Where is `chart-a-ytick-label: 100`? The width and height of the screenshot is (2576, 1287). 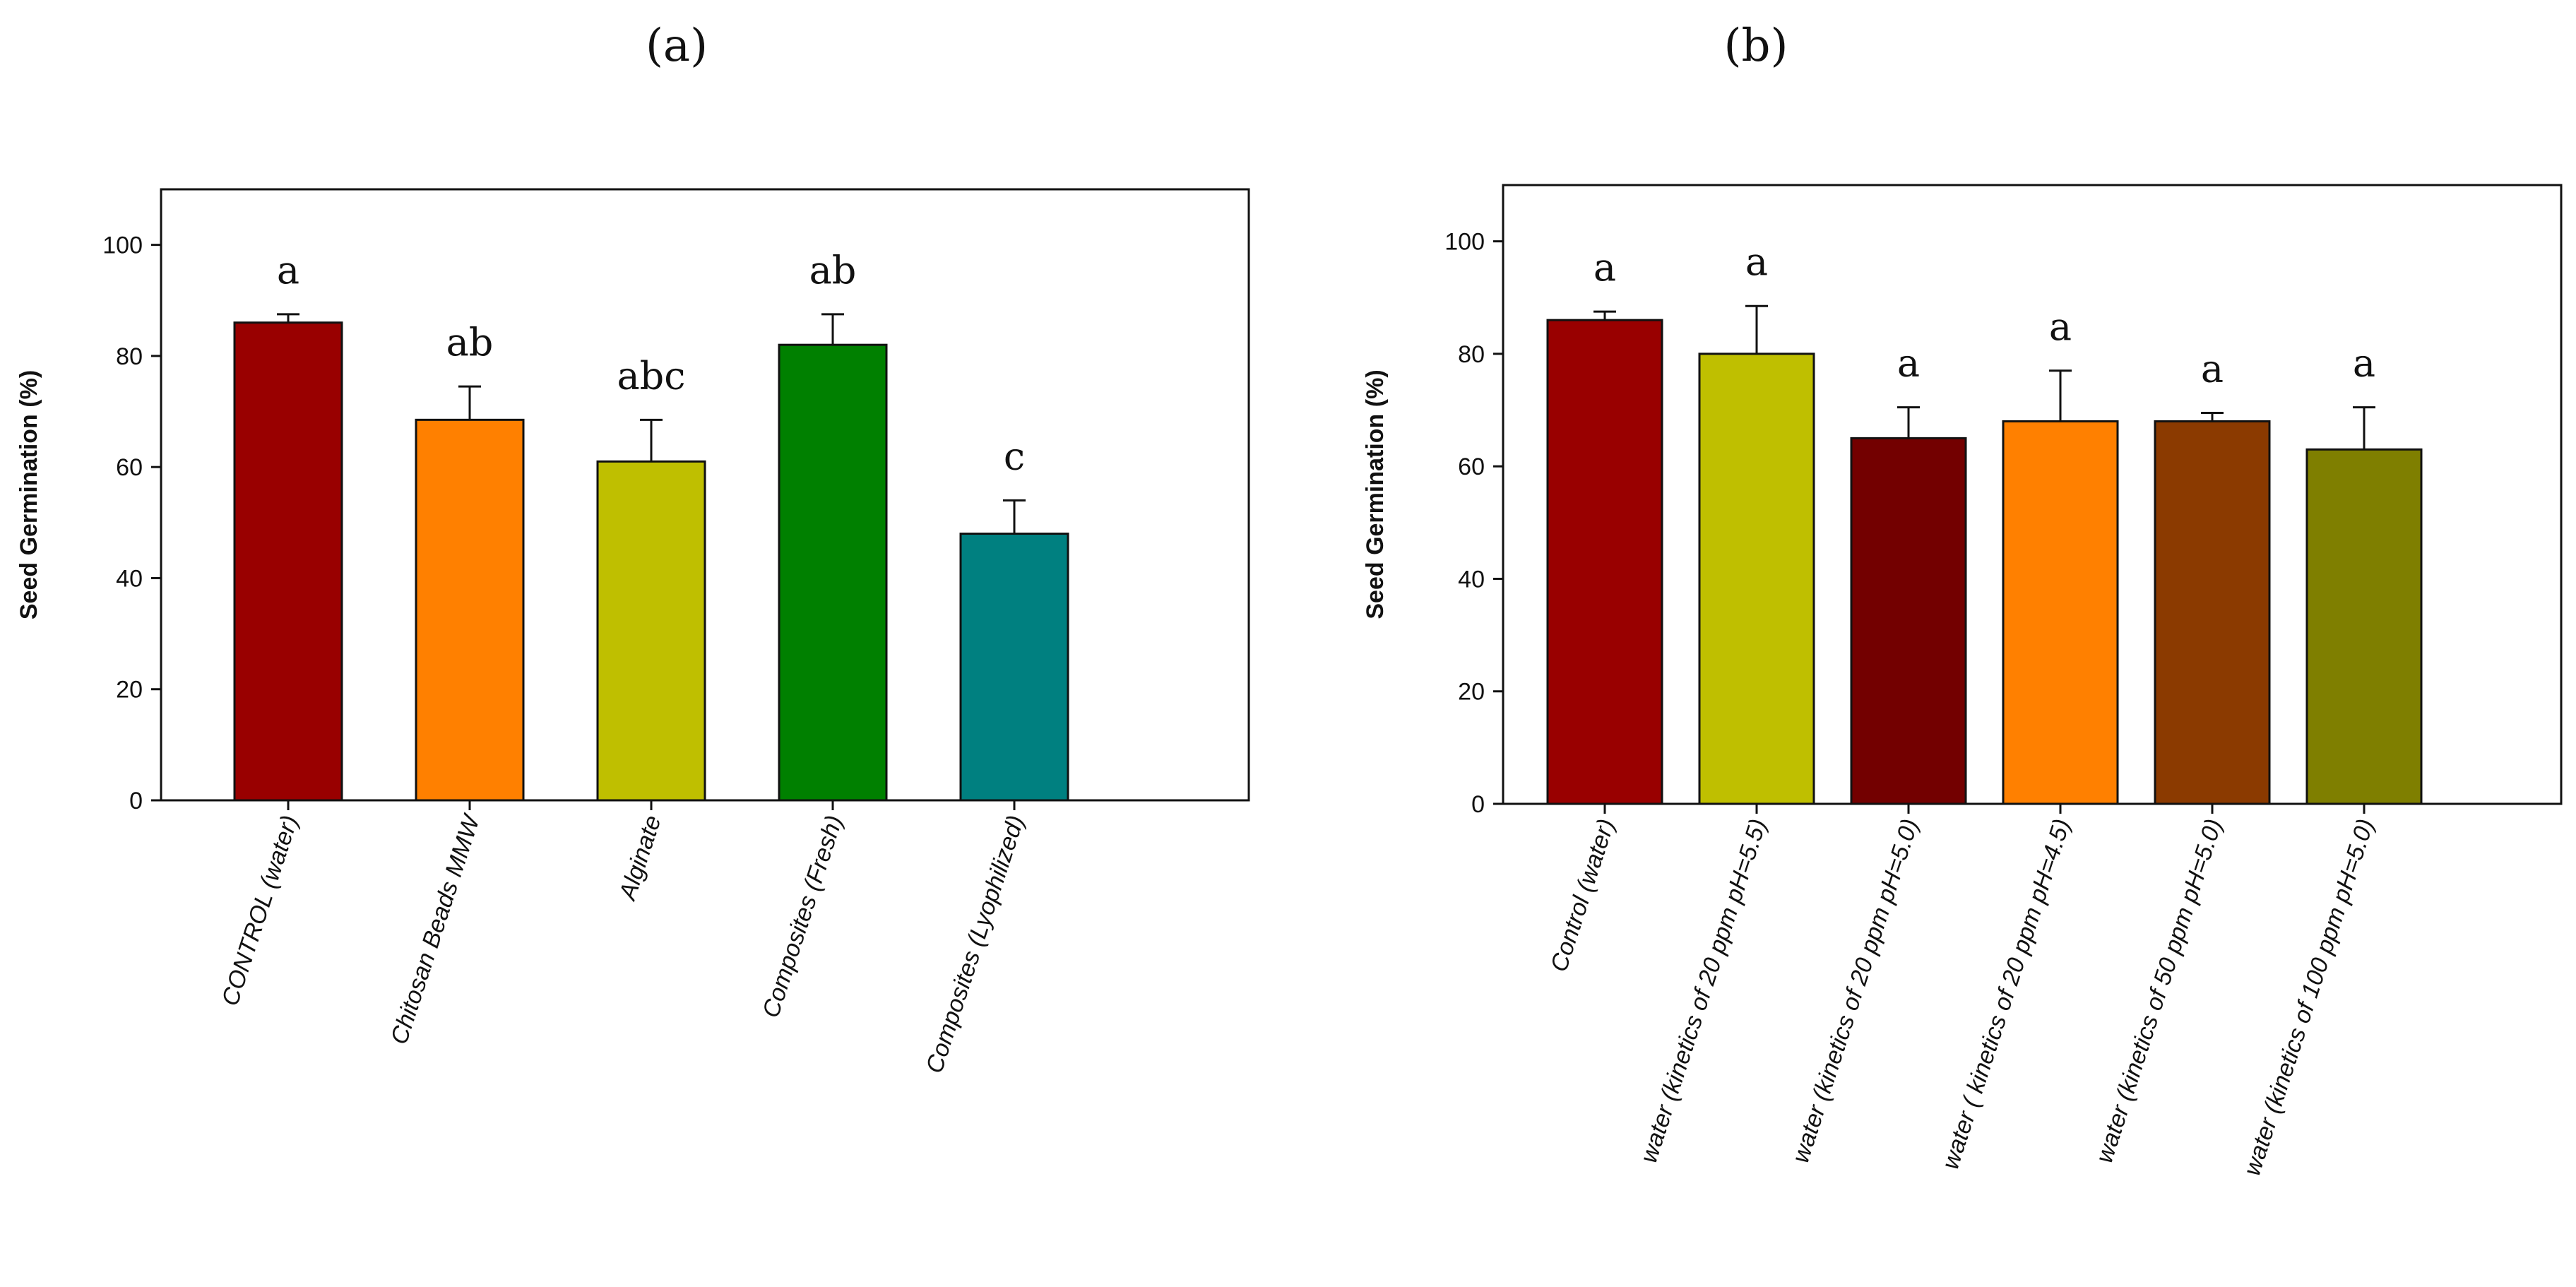 chart-a-ytick-label: 100 is located at coordinates (122, 246).